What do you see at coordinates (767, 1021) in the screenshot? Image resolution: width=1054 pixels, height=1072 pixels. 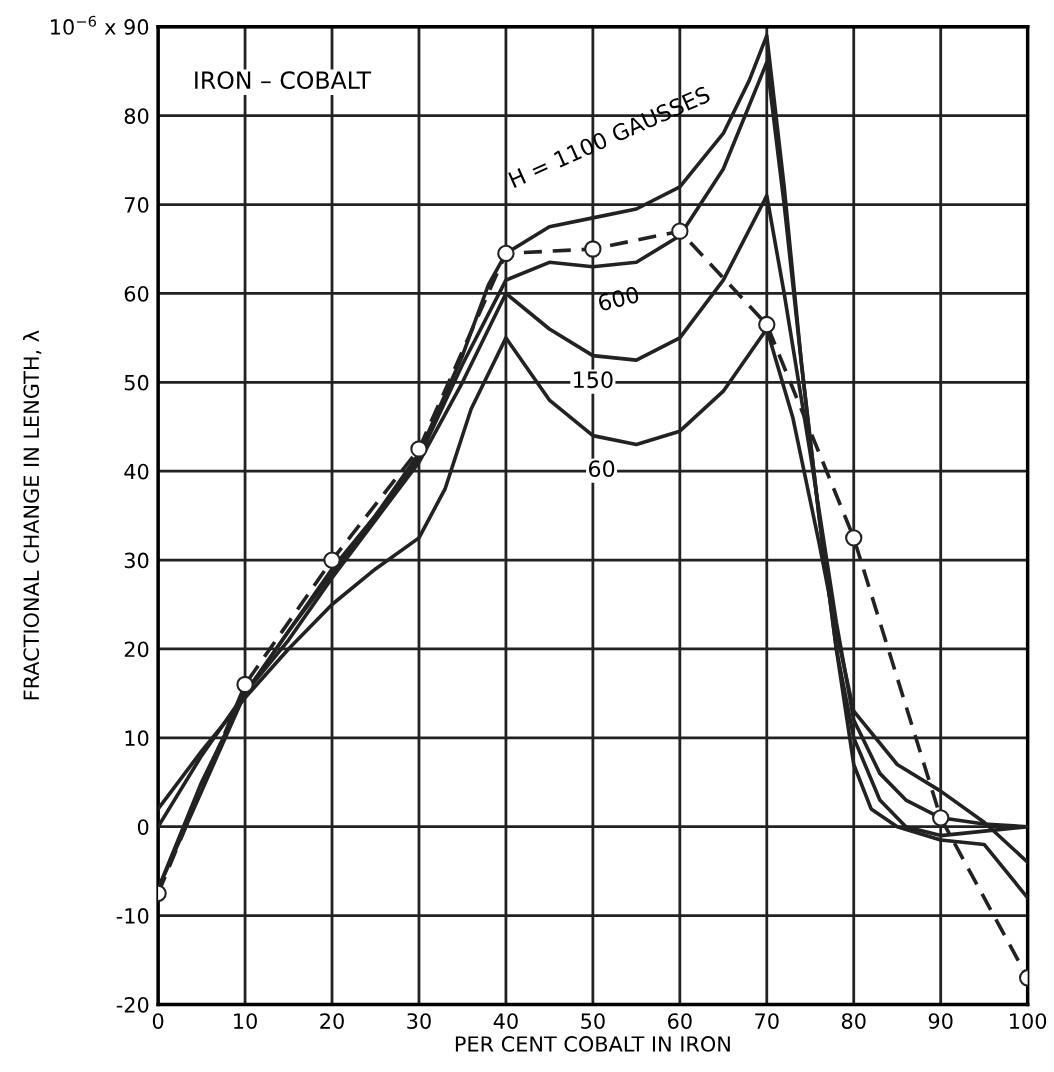 I see `x-tick-label: 70` at bounding box center [767, 1021].